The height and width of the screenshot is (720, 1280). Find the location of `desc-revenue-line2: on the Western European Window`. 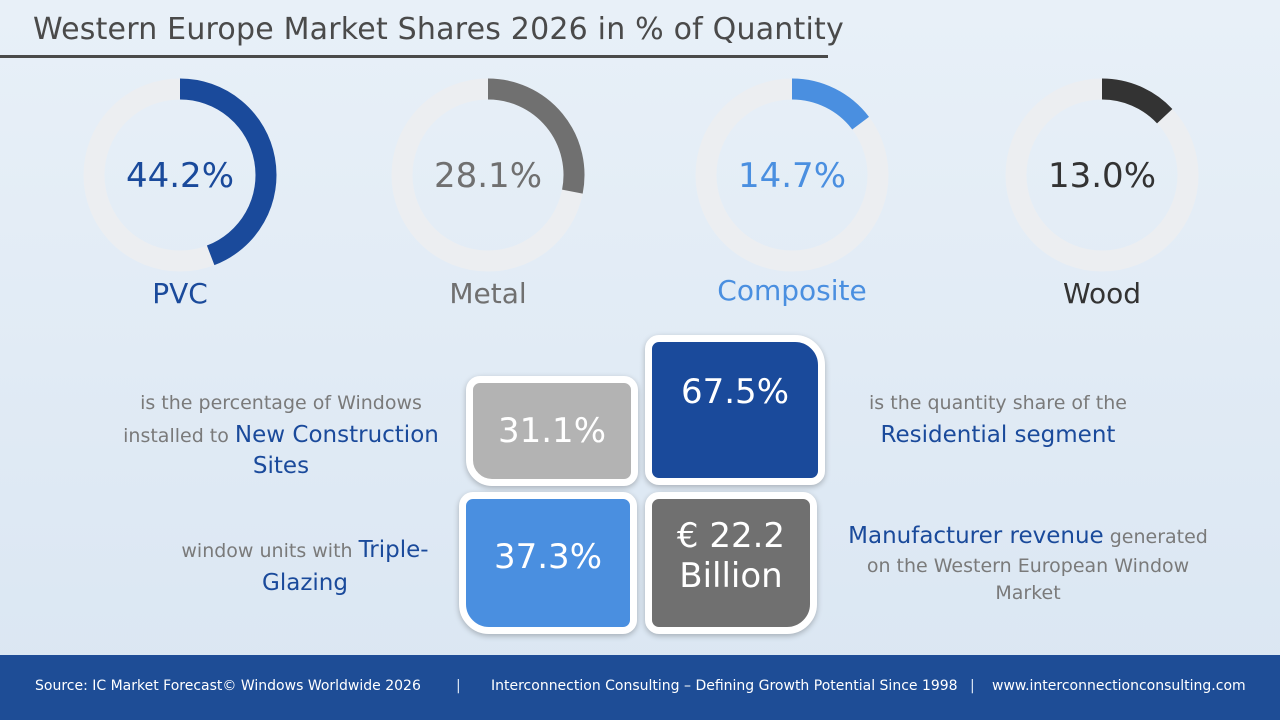

desc-revenue-line2: on the Western European Window is located at coordinates (1028, 566).